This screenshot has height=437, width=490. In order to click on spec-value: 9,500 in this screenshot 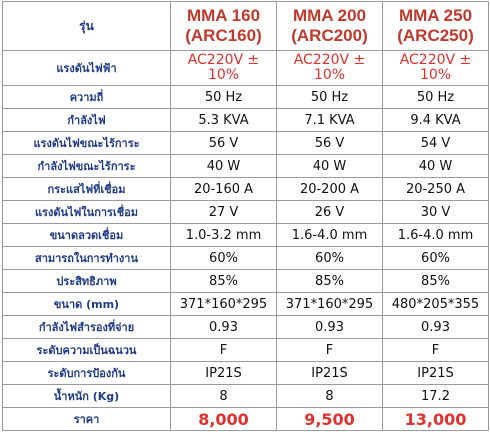, I will do `click(329, 419)`.